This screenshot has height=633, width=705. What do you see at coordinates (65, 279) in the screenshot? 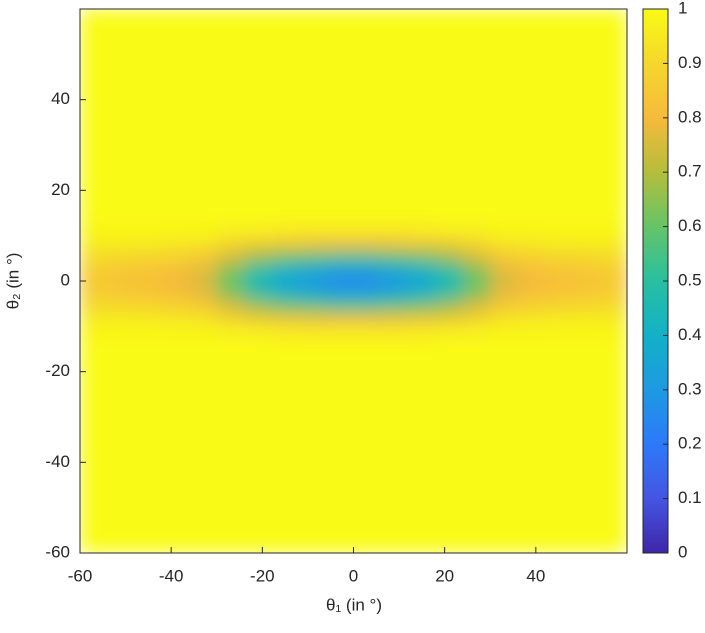
I see `y-tick-label: 0` at bounding box center [65, 279].